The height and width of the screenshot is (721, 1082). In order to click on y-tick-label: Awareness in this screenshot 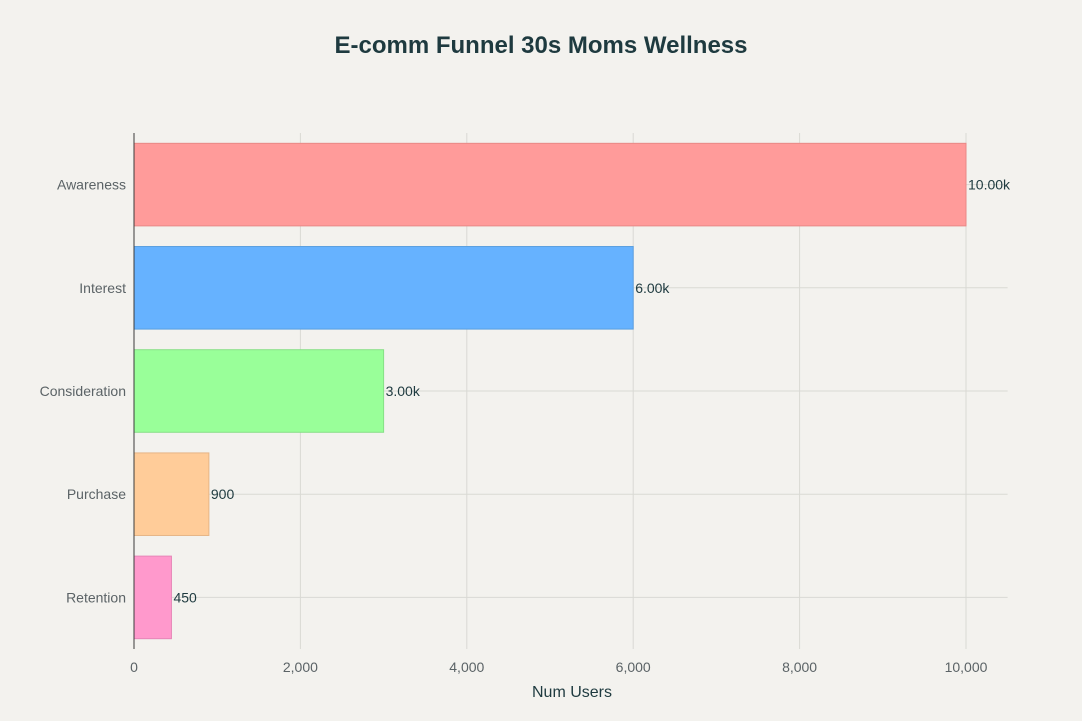, I will do `click(91, 185)`.